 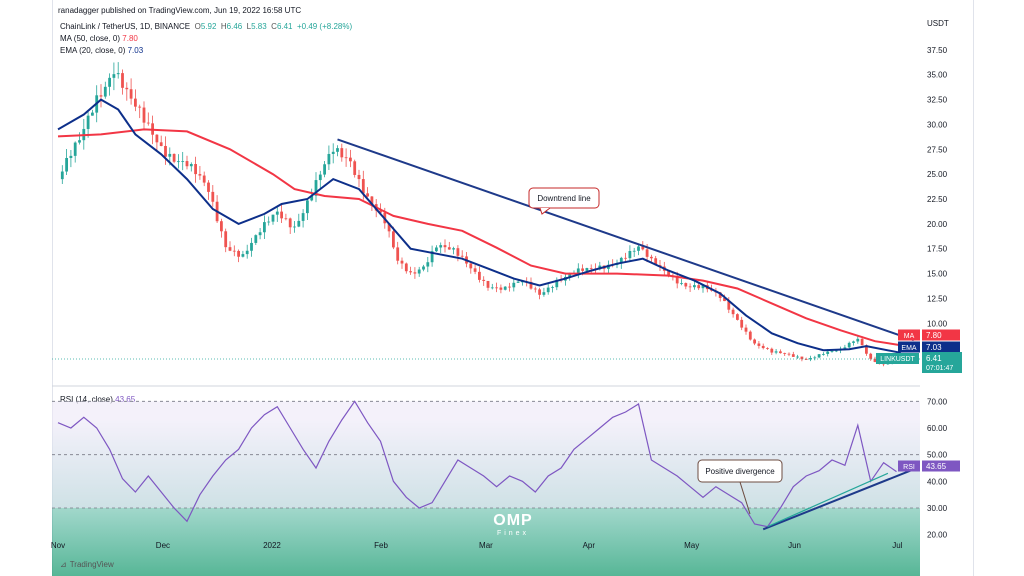 What do you see at coordinates (564, 198) in the screenshot?
I see `downtrend-callout` at bounding box center [564, 198].